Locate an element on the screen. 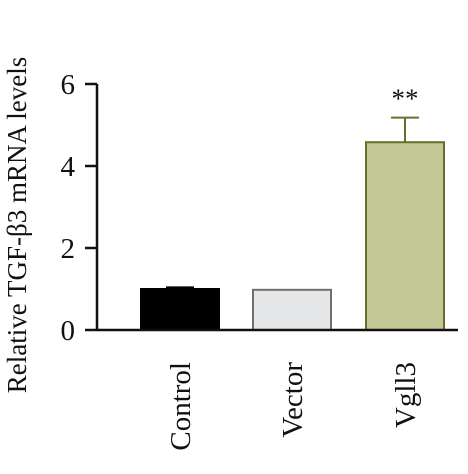 Image resolution: width=468 pixels, height=474 pixels. annotations-group: ** is located at coordinates (405, 99).